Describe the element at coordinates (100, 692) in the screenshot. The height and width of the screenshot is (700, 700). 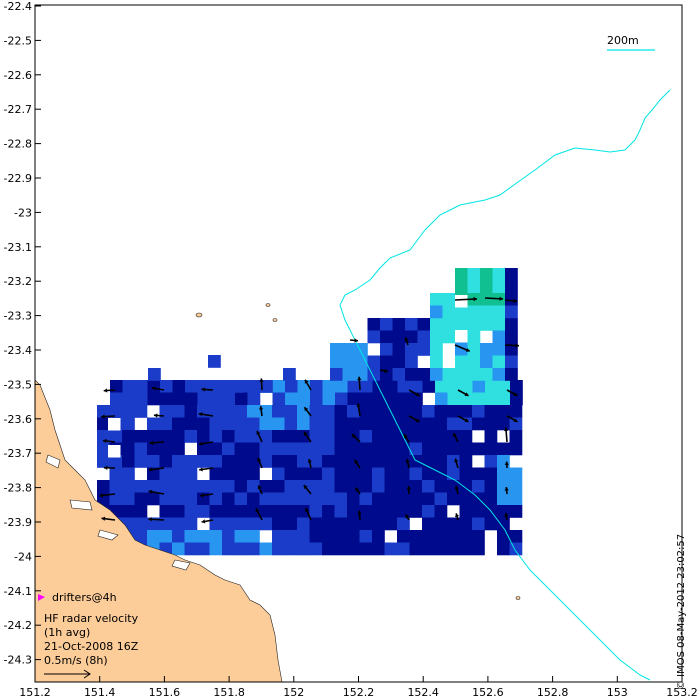
I see `x-tick-label: 151.4` at that location.